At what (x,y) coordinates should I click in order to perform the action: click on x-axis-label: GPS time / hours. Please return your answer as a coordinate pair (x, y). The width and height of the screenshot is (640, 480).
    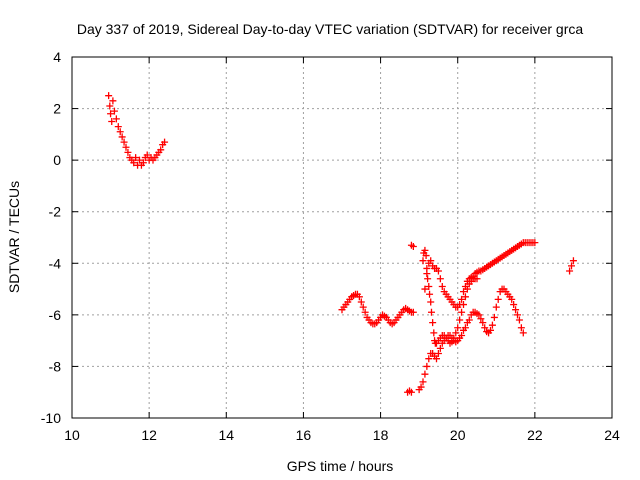
    Looking at the image, I should click on (340, 466).